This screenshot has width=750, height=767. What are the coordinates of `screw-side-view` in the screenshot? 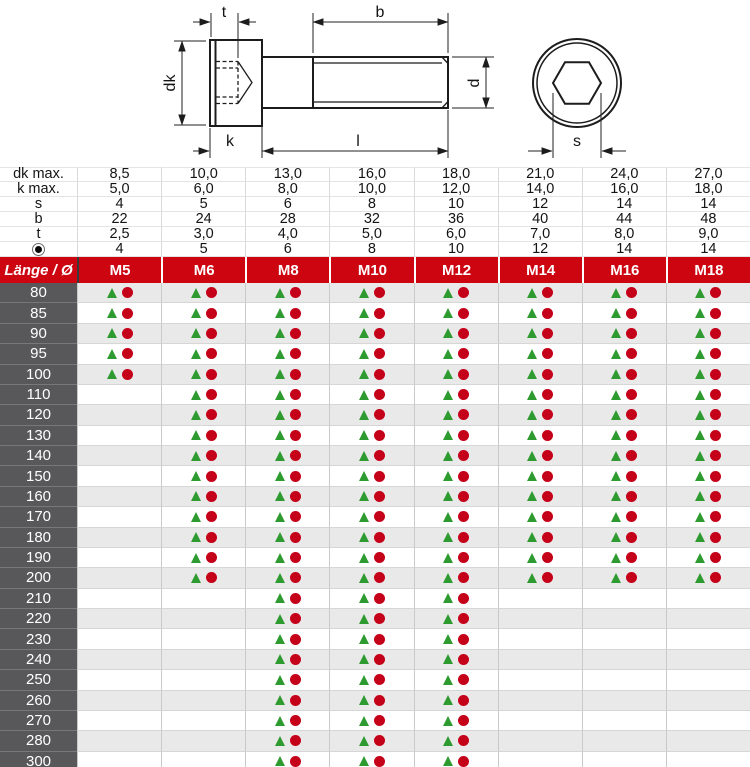 It's located at (329, 83).